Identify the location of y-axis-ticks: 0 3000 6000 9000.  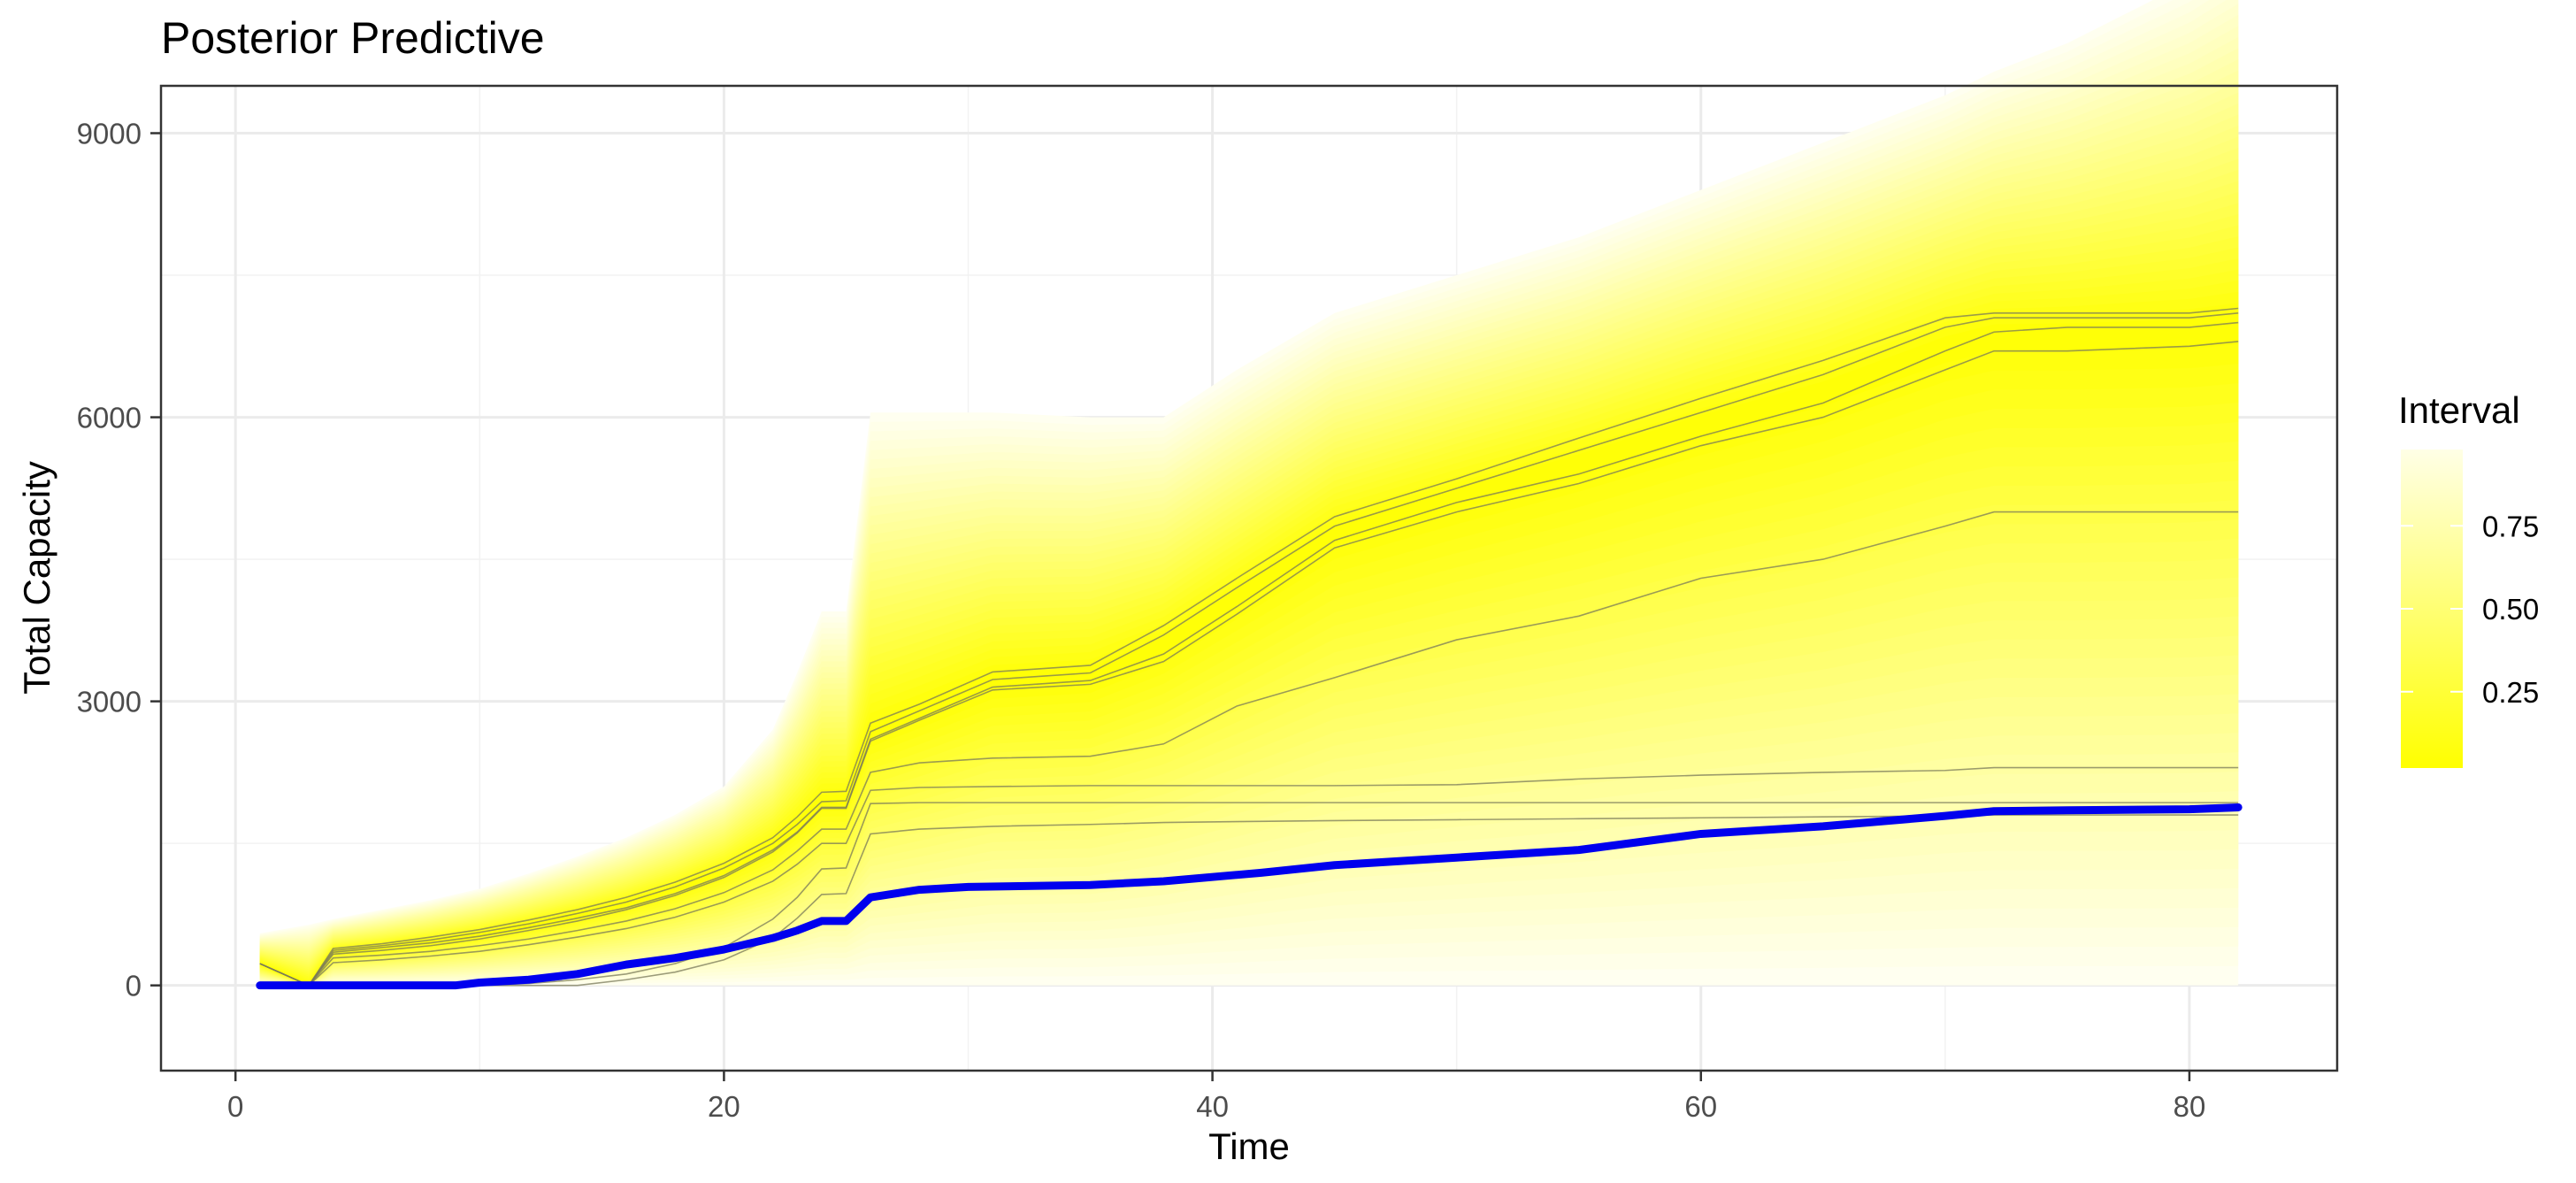
(119, 560).